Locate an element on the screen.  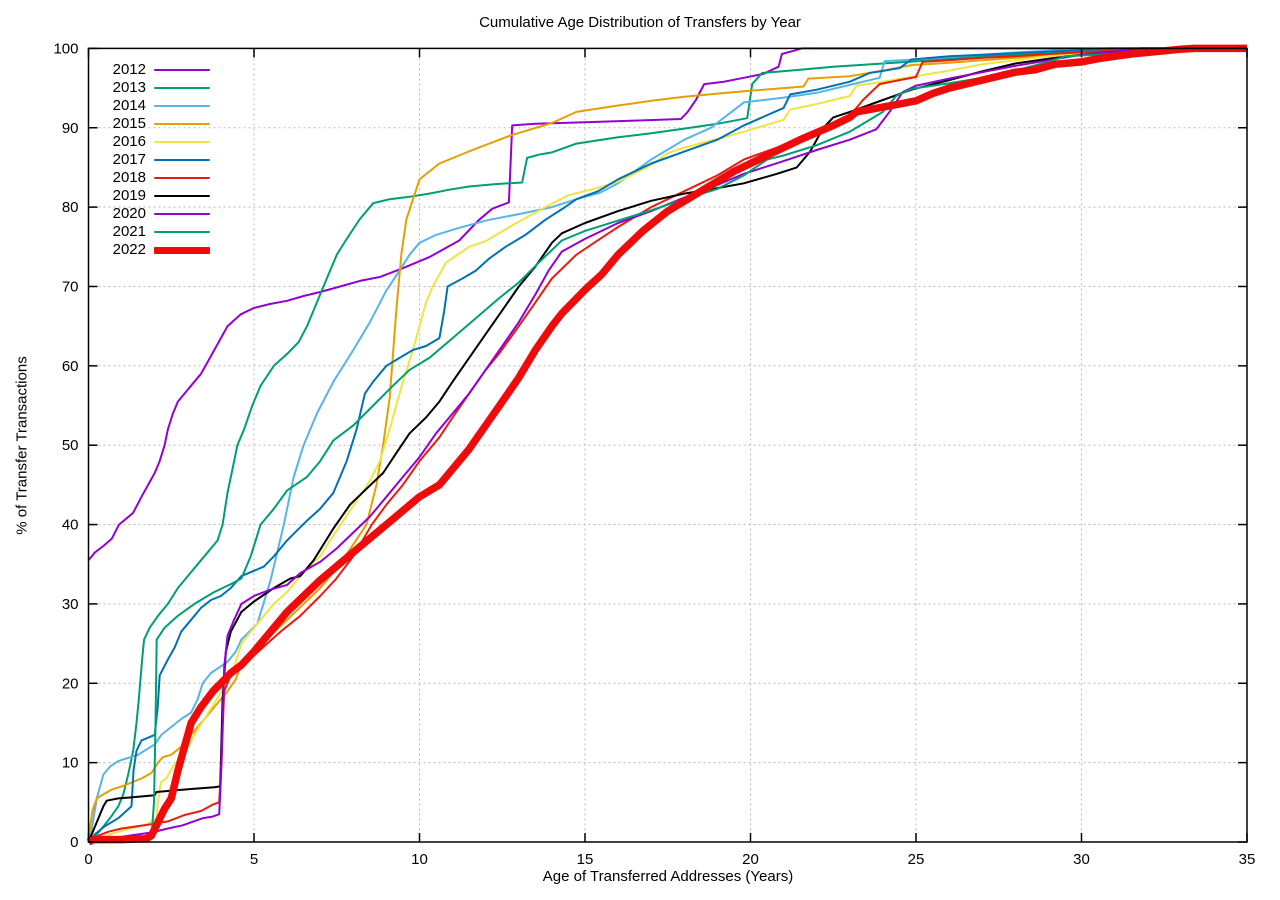
x-tick-label: 25 is located at coordinates (916, 859).